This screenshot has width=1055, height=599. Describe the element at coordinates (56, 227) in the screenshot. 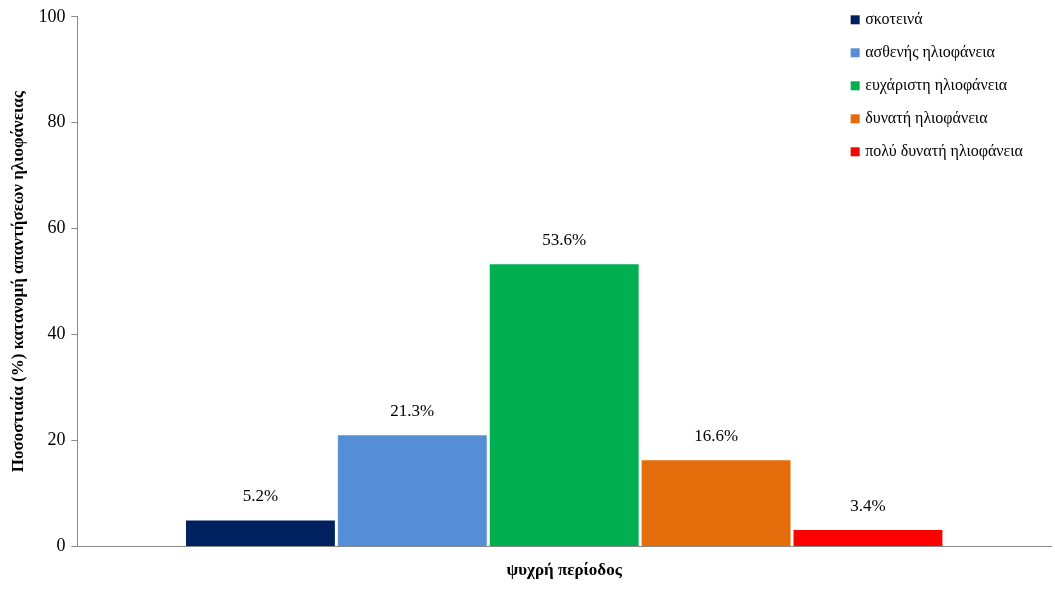

I see `y-tick-label: 60` at that location.